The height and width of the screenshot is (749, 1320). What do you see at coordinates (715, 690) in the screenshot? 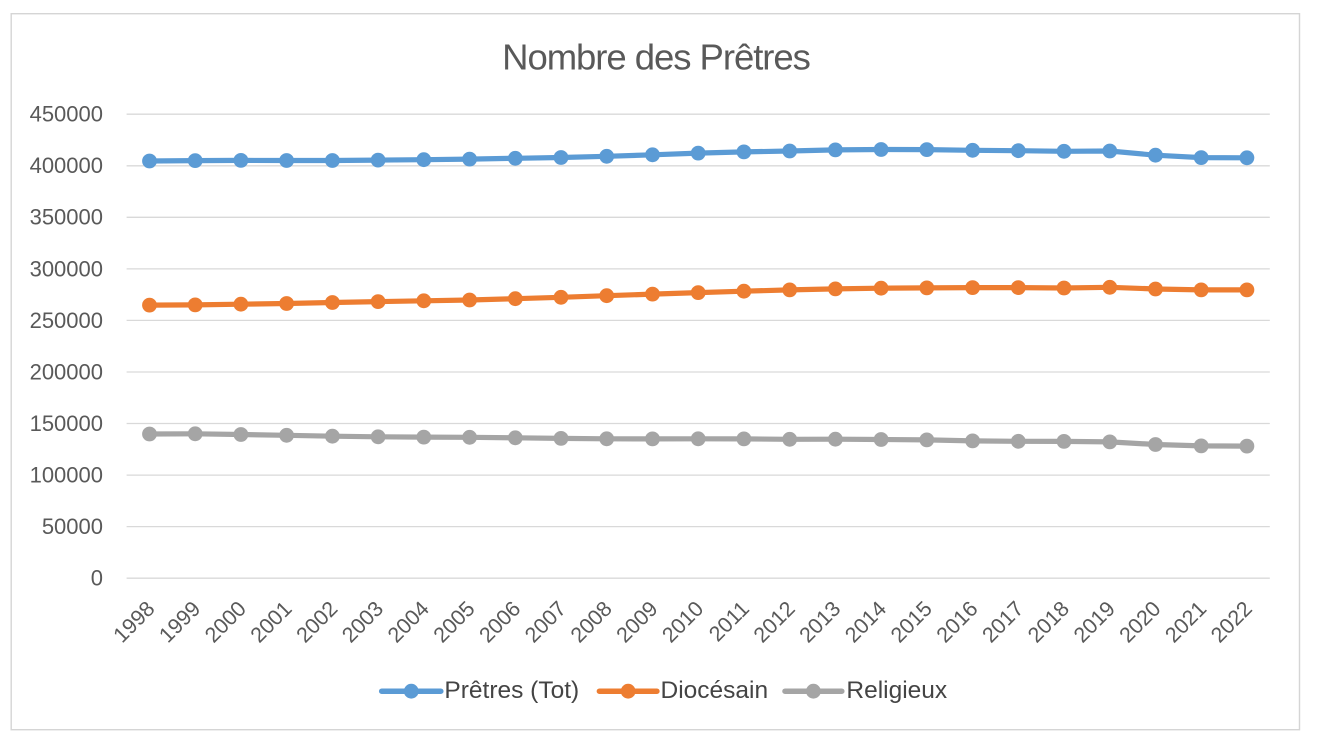
I see `svg-text: Diocésain` at bounding box center [715, 690].